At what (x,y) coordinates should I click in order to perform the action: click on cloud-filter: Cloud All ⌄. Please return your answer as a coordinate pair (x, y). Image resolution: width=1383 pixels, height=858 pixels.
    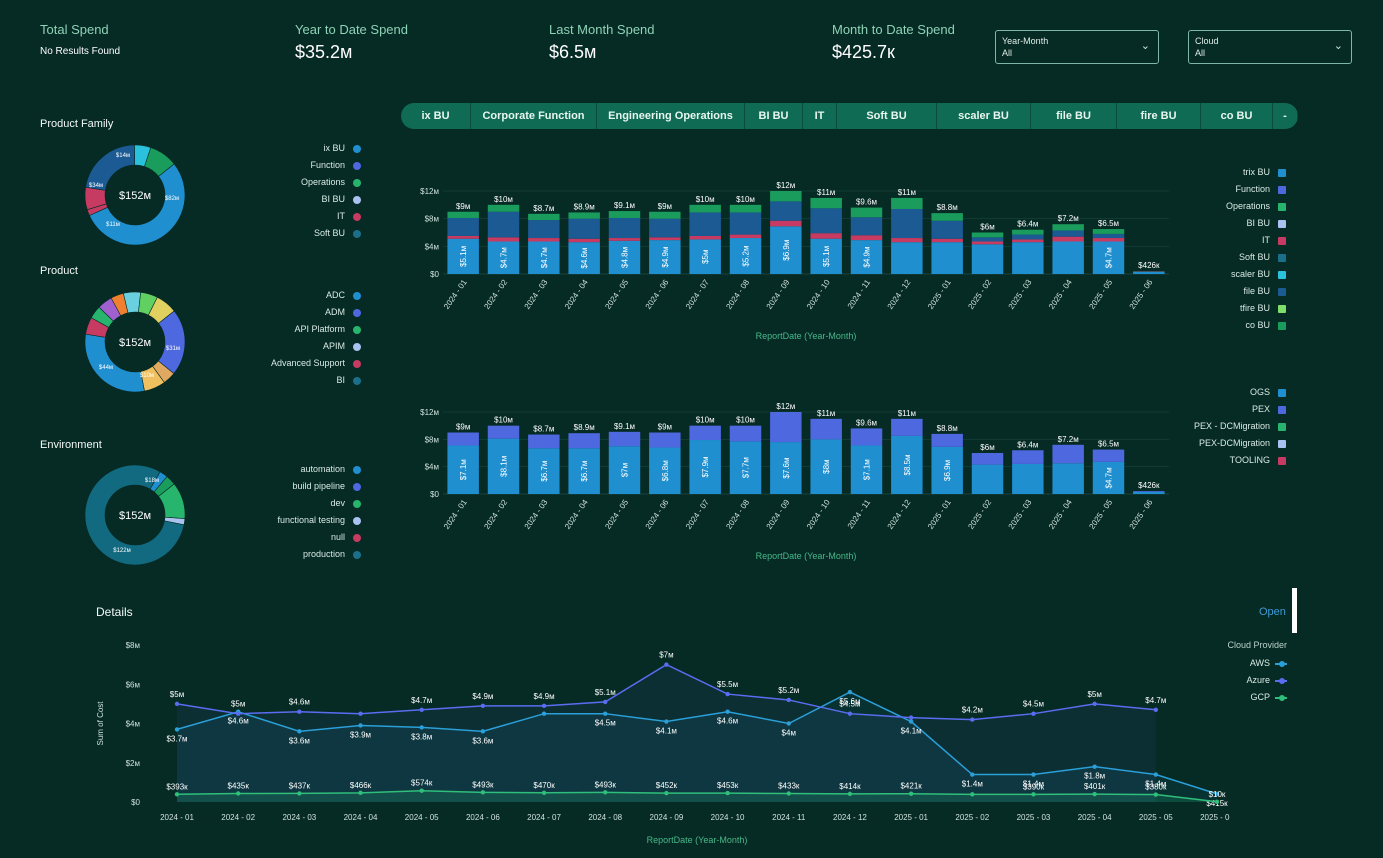
    Looking at the image, I should click on (1270, 47).